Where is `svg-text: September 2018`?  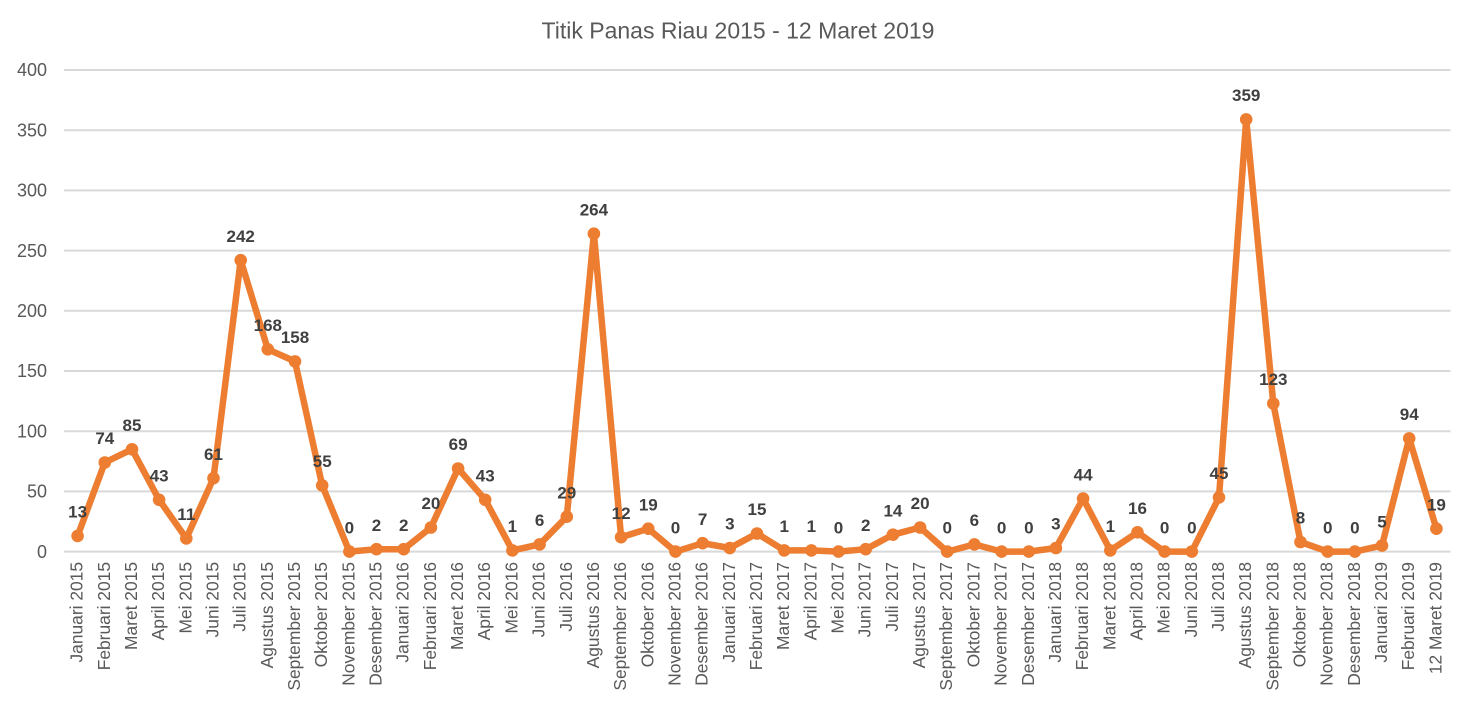 svg-text: September 2018 is located at coordinates (1272, 626).